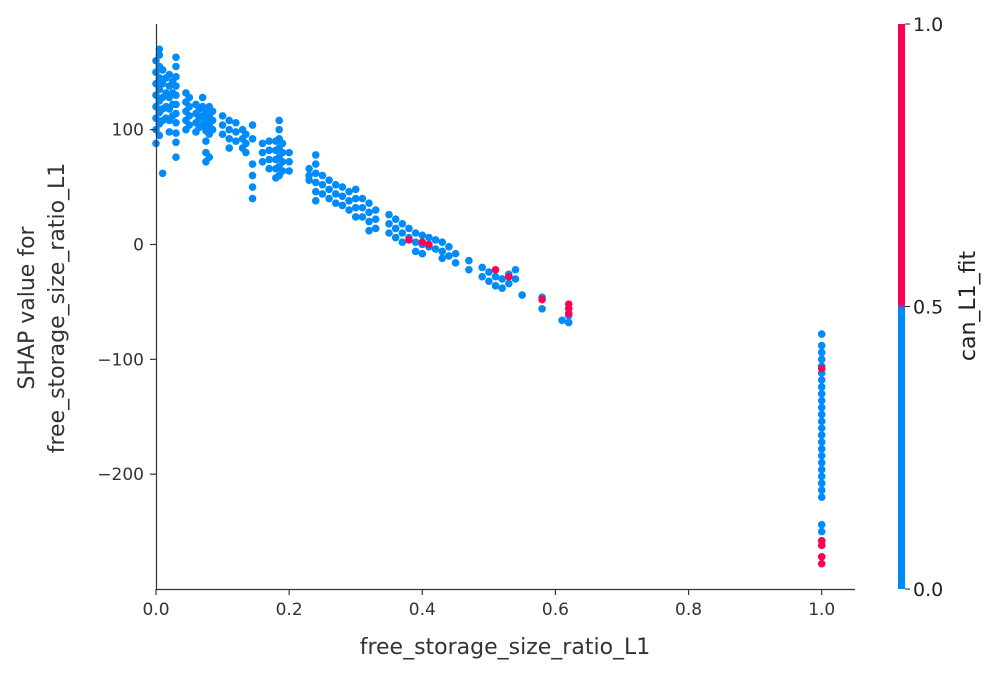 The height and width of the screenshot is (677, 997). I want to click on x-tick-label: 1.0, so click(821, 610).